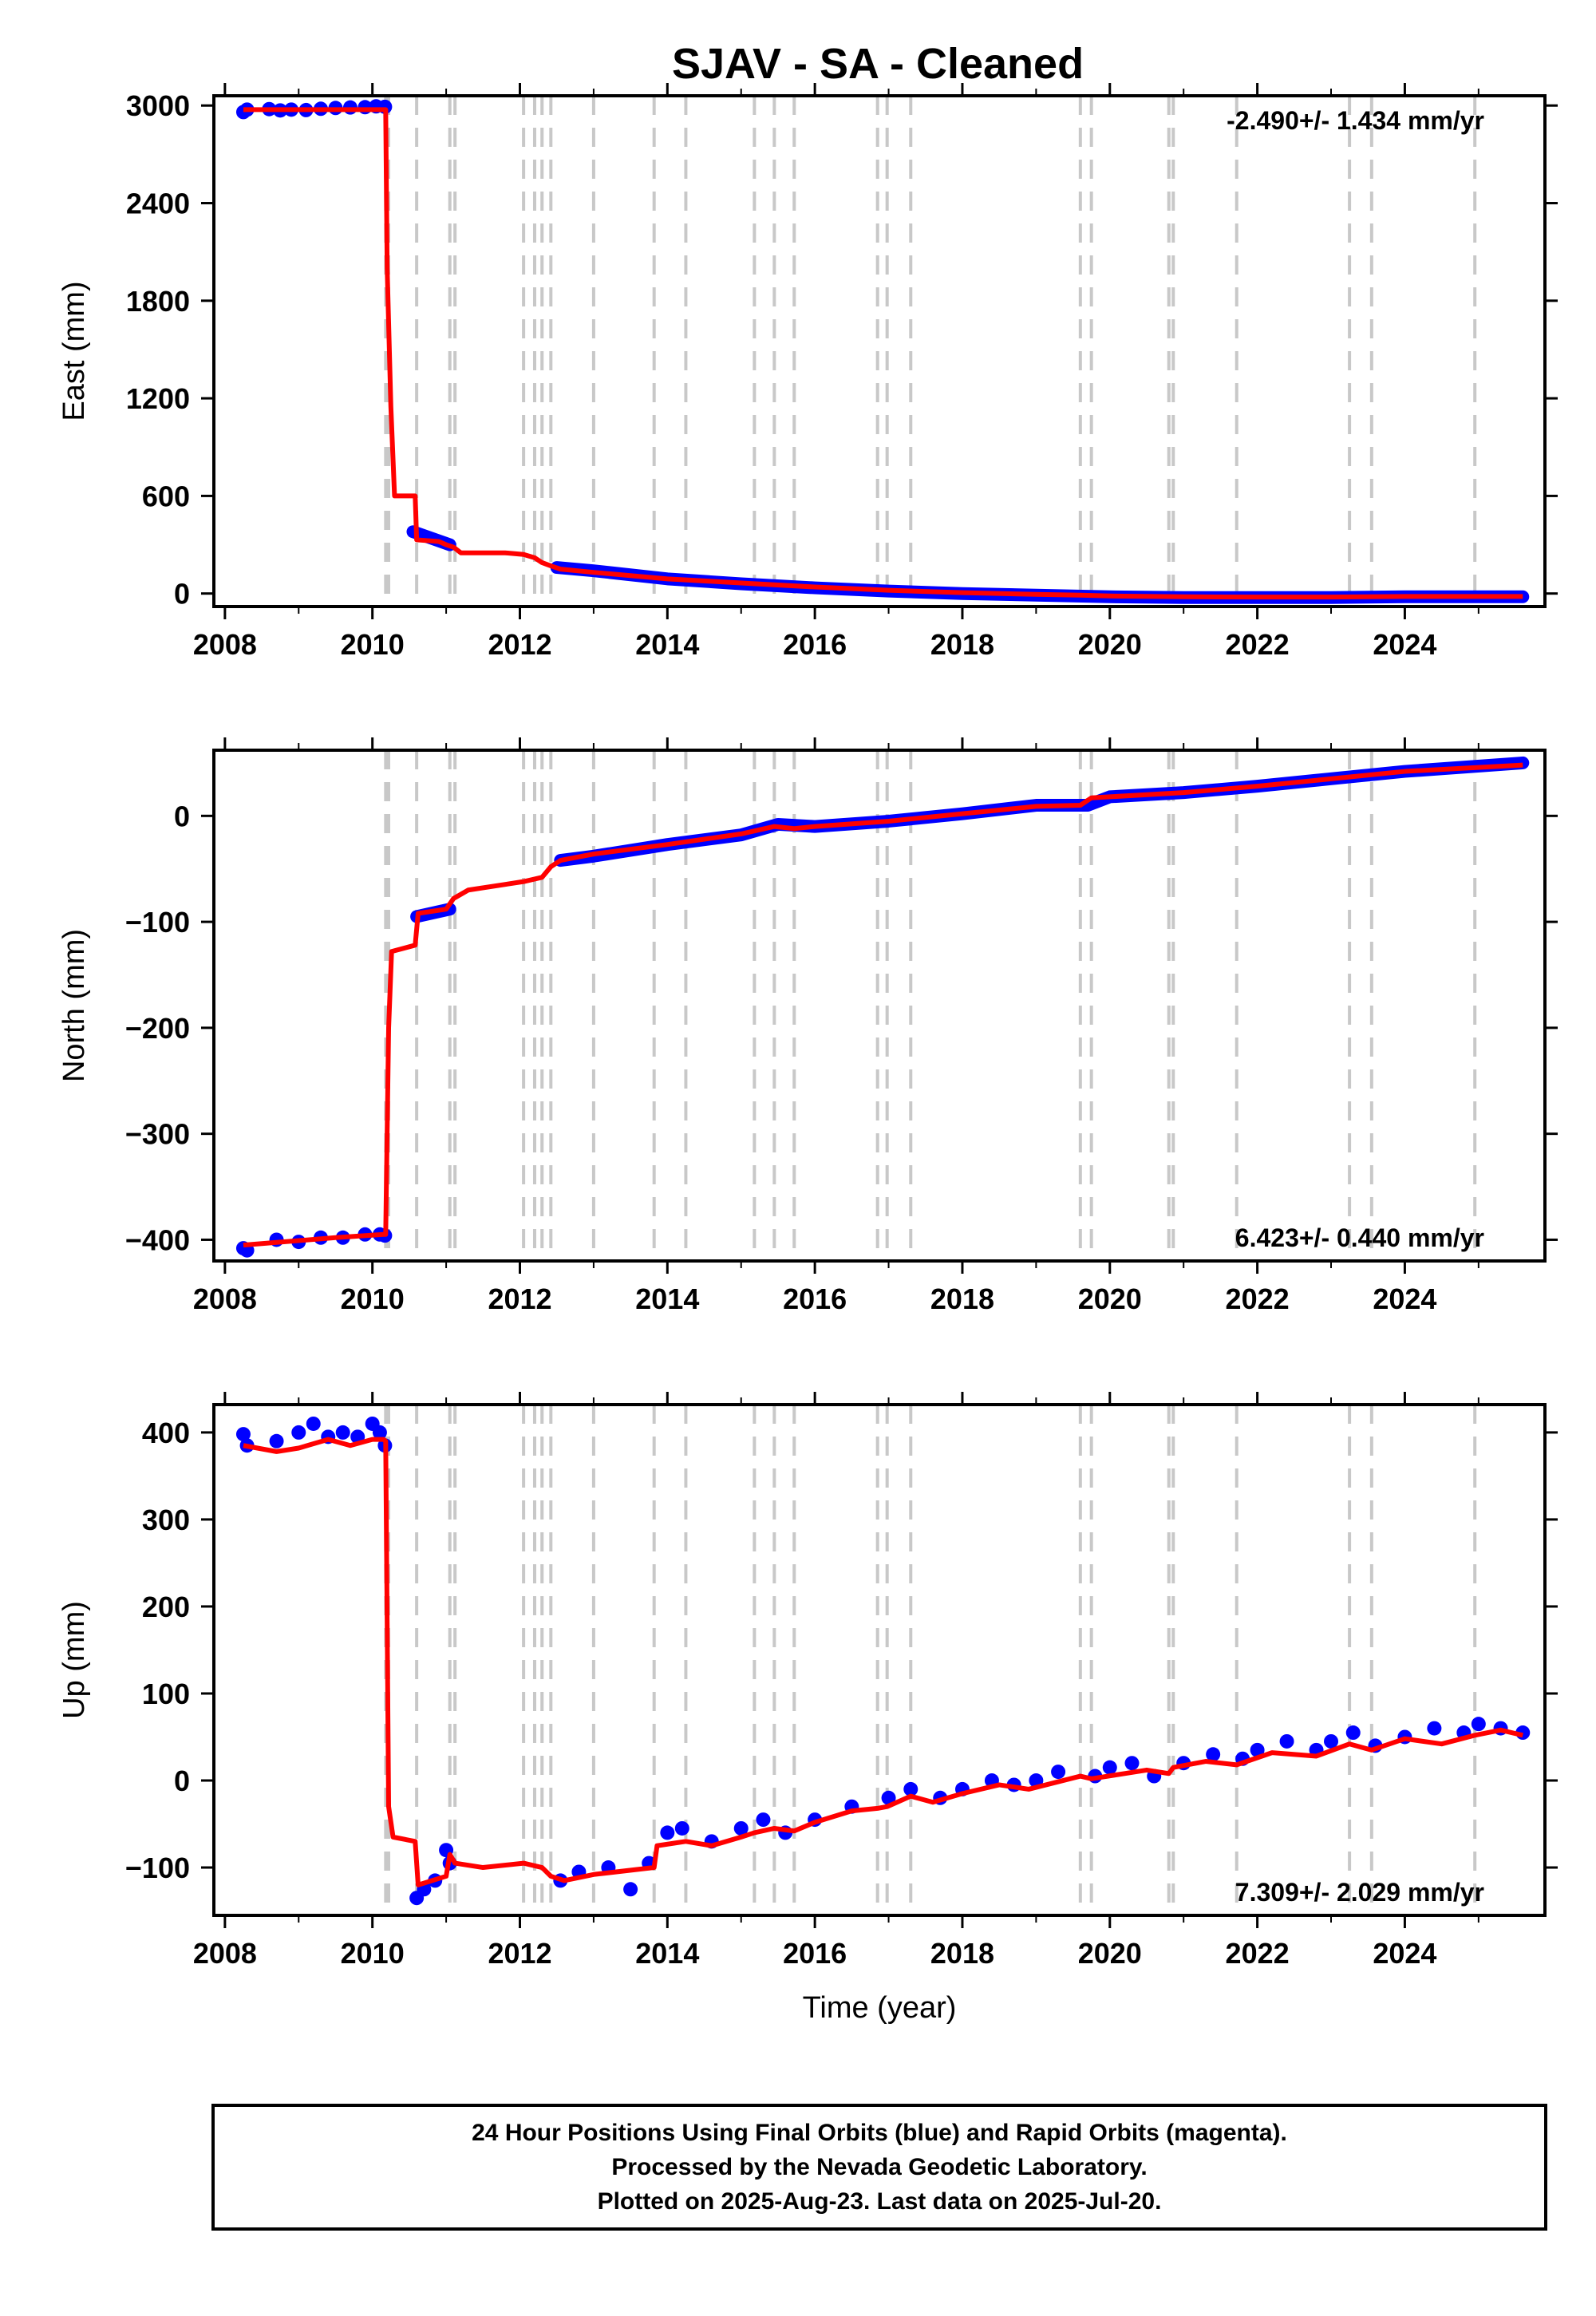 Image resolution: width=1596 pixels, height=2316 pixels. Describe the element at coordinates (1404, 1298) in the screenshot. I see `north-x-tick-label-8: 2024` at that location.